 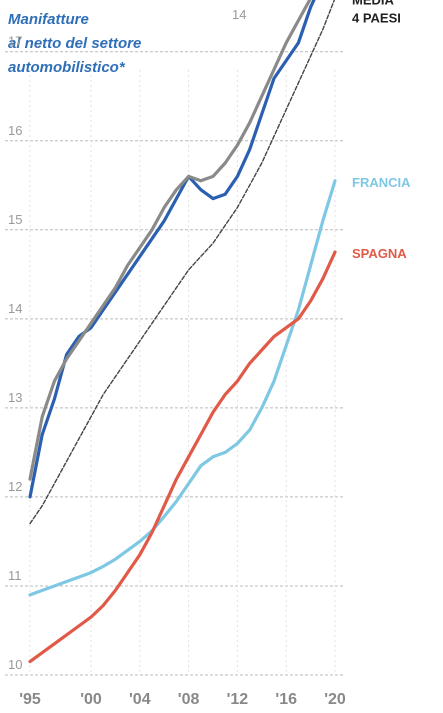 I want to click on legend-label-francia: FRANCIA, so click(x=381, y=182).